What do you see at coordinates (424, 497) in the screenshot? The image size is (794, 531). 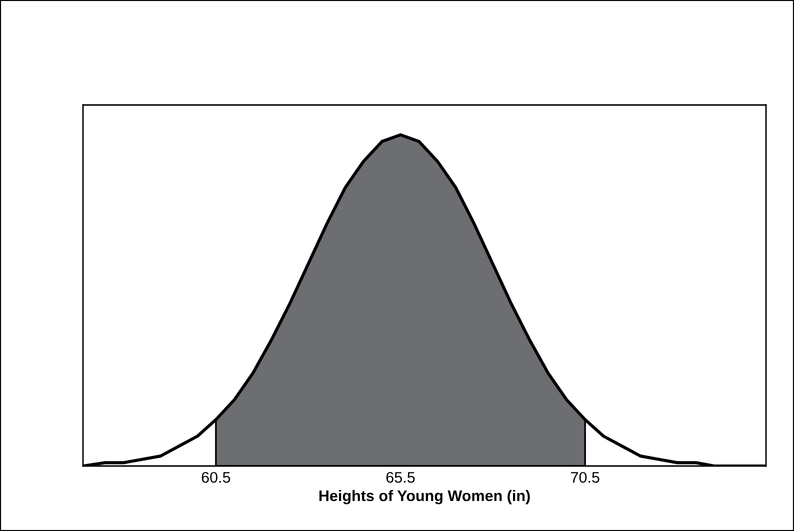 I see `x-axis-title: Heights of Young Women (in)` at bounding box center [424, 497].